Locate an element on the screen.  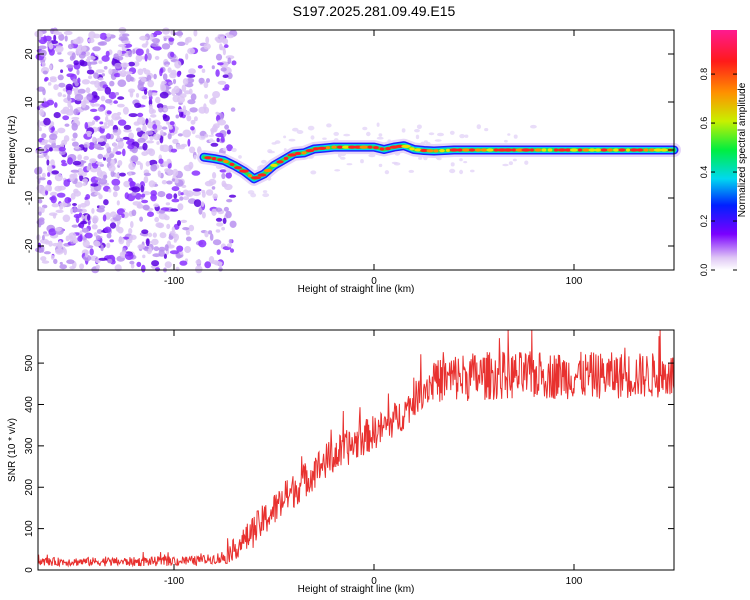
spectrogram-x-tick-label: -100 is located at coordinates (174, 281).